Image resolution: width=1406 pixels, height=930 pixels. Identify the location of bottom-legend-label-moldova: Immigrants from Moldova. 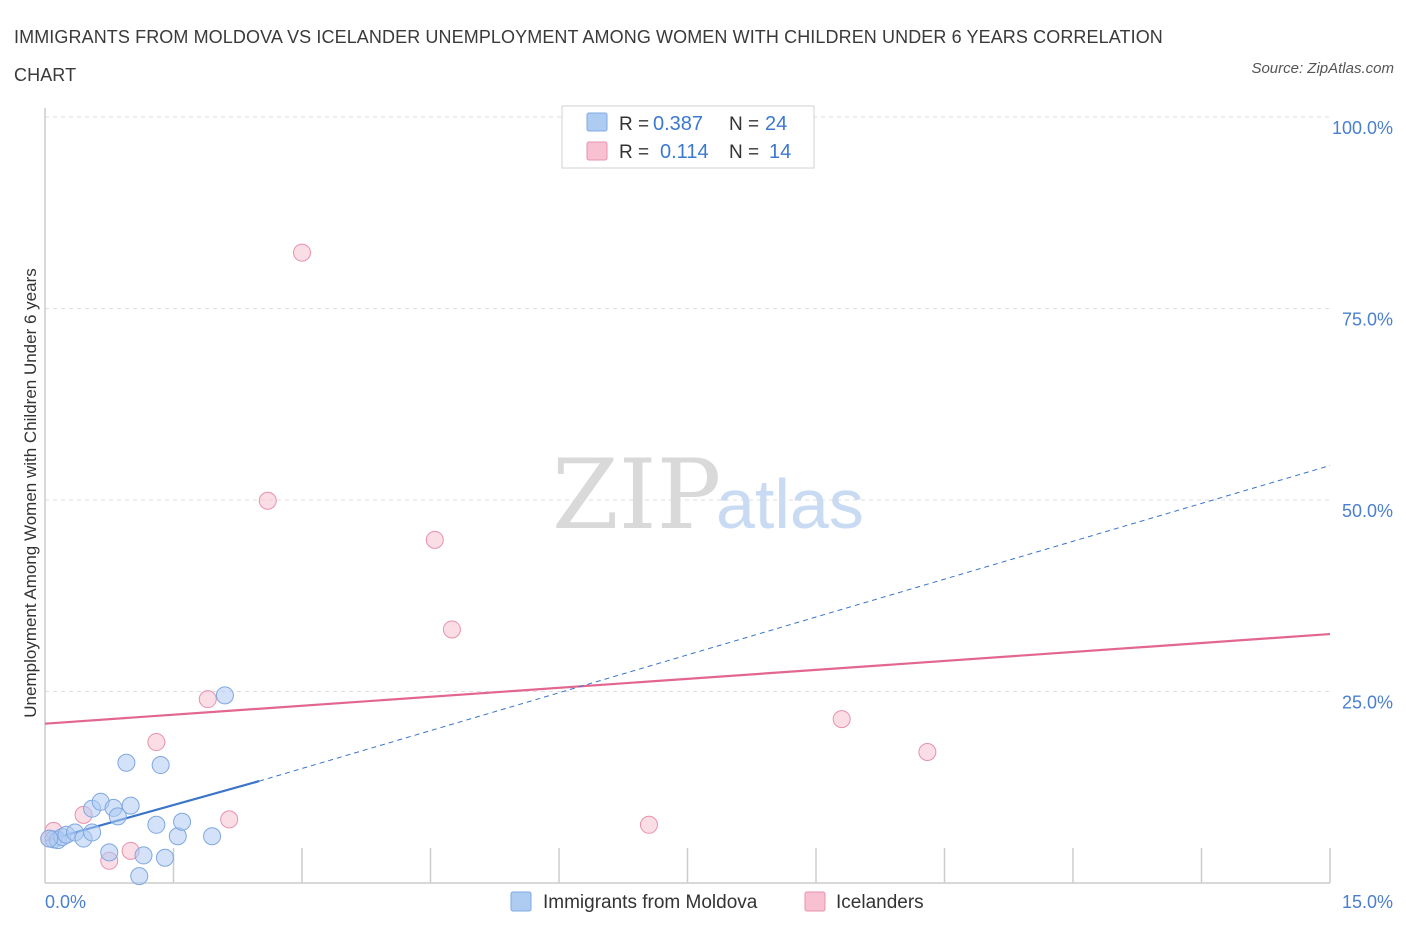
(650, 902).